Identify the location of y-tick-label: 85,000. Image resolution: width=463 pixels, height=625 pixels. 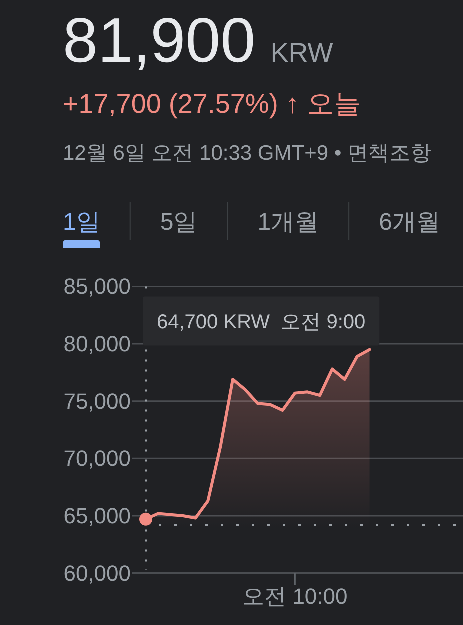
(97, 287).